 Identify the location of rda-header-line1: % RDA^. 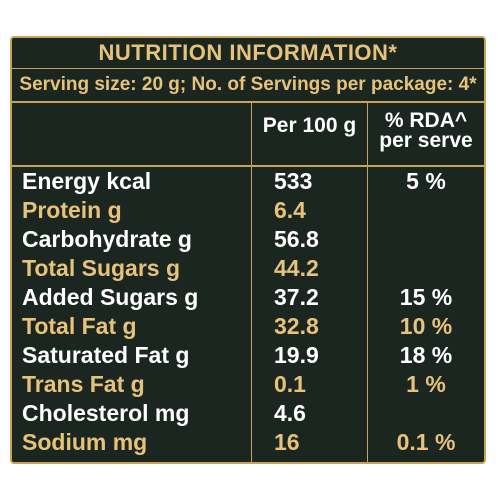
(426, 120).